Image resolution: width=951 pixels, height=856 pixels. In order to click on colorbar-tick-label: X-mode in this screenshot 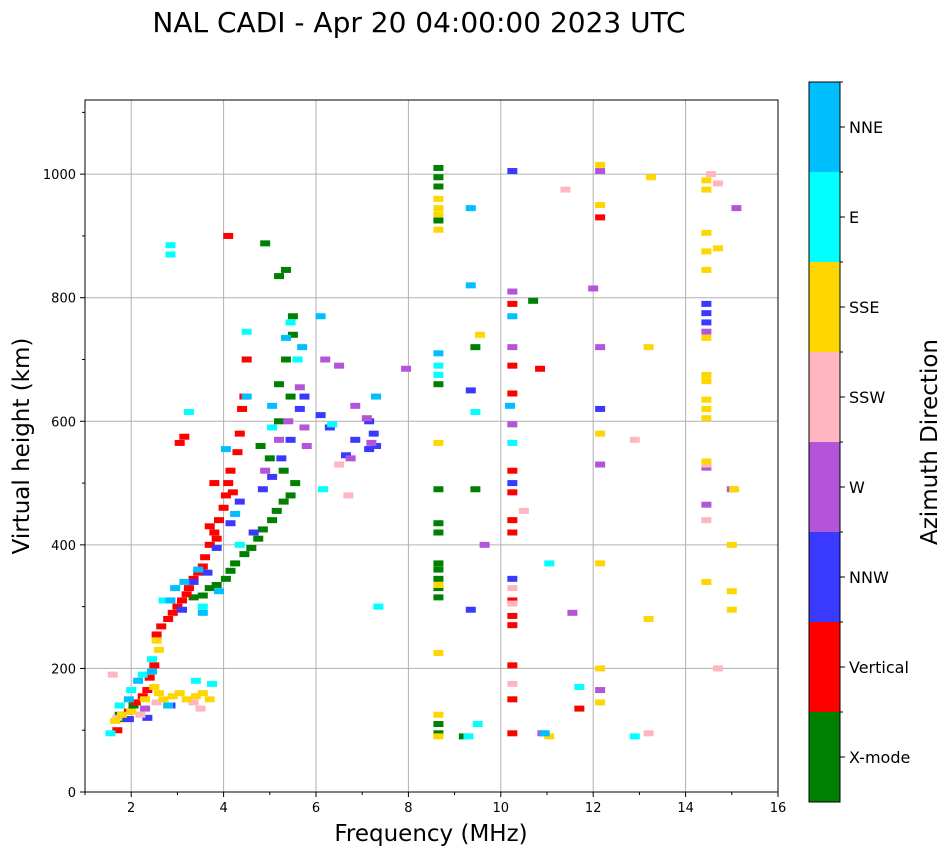, I will do `click(879, 757)`.